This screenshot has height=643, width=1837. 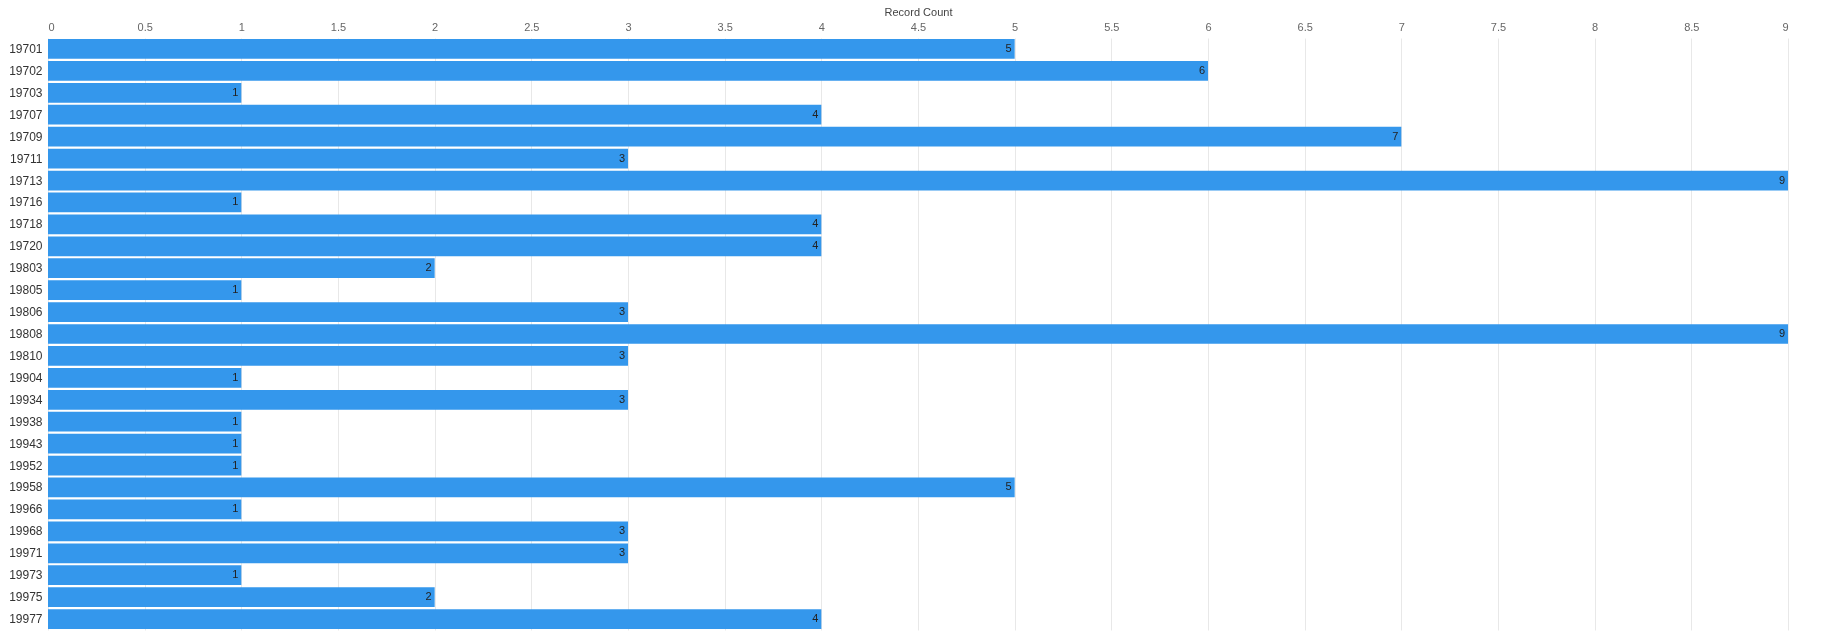 I want to click on y-tick-label: 19971, so click(x=26, y=553).